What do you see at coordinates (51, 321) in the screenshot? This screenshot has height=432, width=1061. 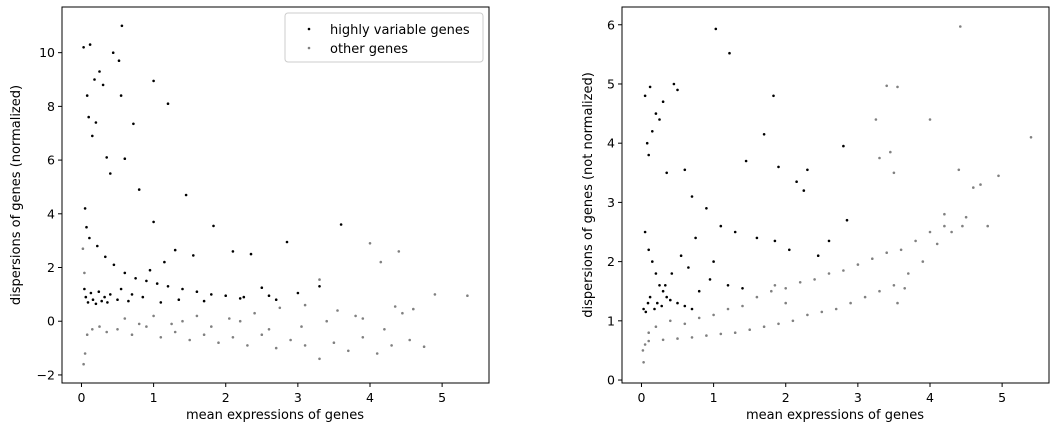 I see `left-y-tick-label: 0` at bounding box center [51, 321].